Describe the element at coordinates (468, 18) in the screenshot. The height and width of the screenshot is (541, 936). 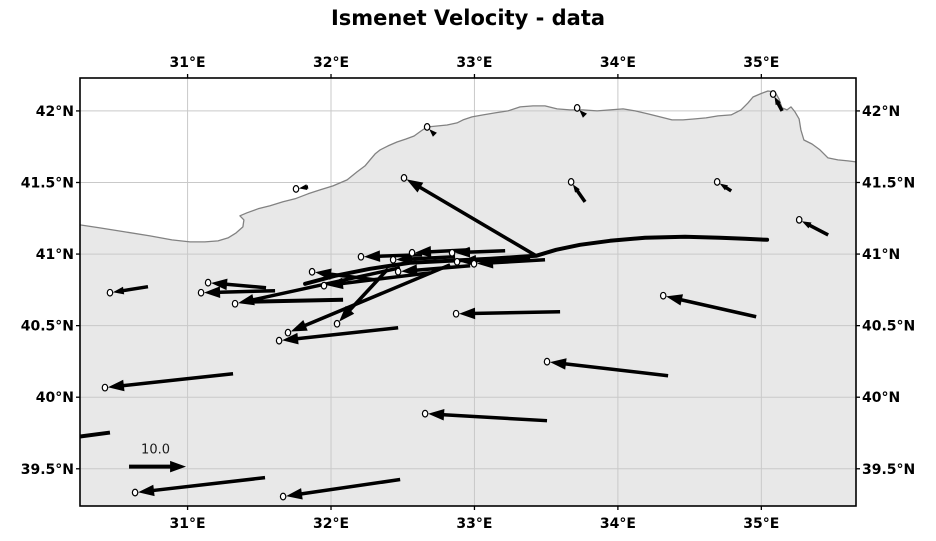
I see `chart-title: Ismenet Velocity - data` at that location.